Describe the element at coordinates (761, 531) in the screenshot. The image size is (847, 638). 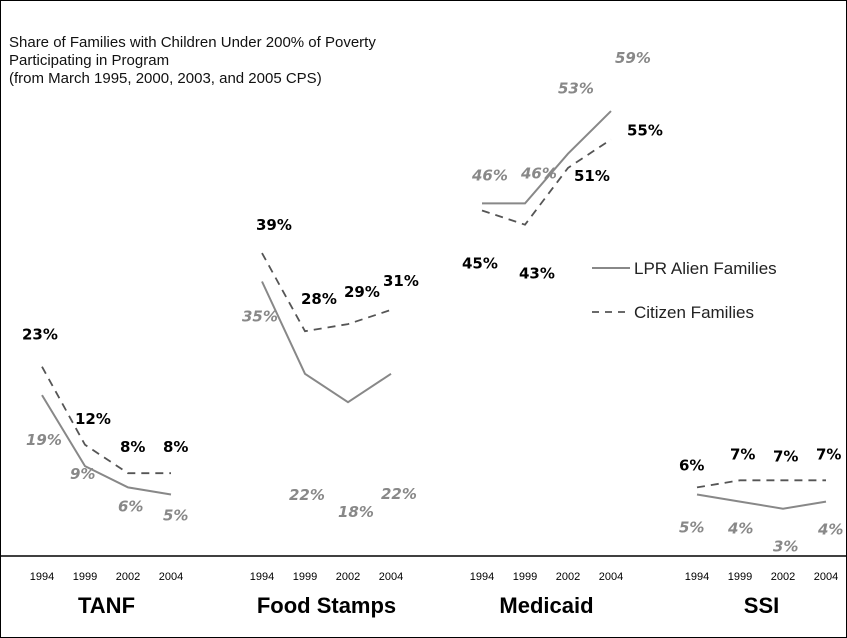
I see `panel-ssi: 1994 1999 2002 2004 SSI 5% 4% 3% 4% 6% 7% 7% 7%` at that location.